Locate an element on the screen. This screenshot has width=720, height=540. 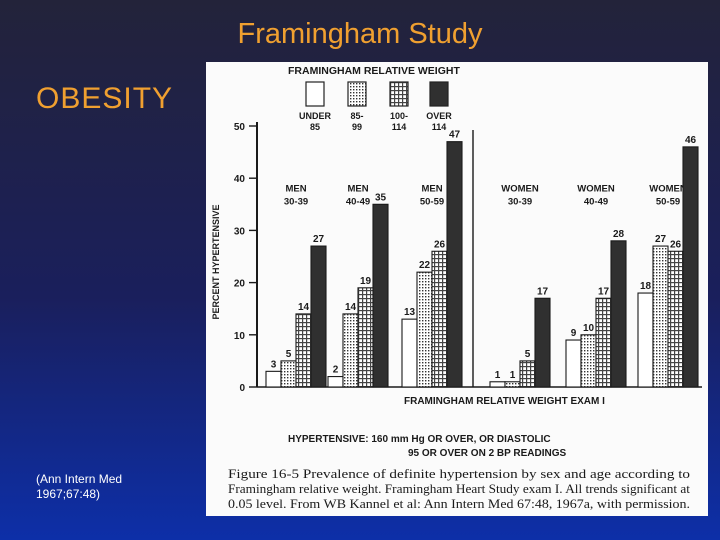
bar-value-label: 28 is located at coordinates (619, 234).